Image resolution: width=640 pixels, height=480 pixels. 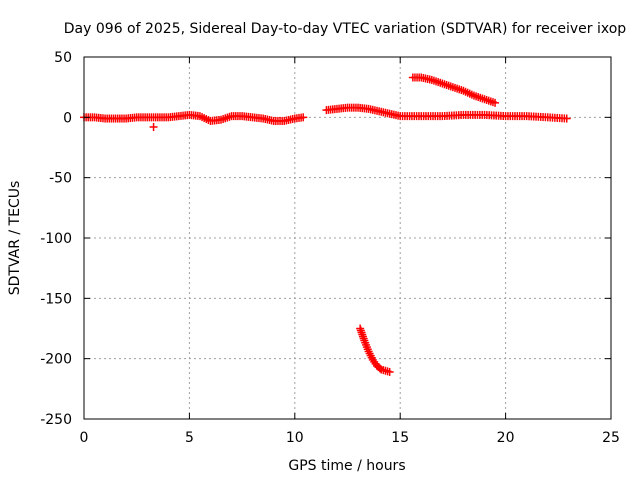 What do you see at coordinates (56, 360) in the screenshot?
I see `y-tick-label: -200` at bounding box center [56, 360].